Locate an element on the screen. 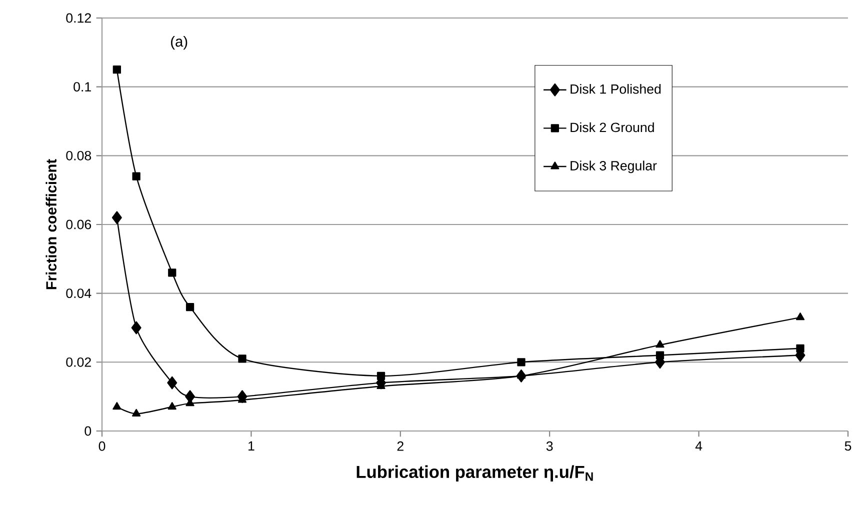 Image resolution: width=858 pixels, height=527 pixels. x-tick-label: 4 is located at coordinates (698, 446).